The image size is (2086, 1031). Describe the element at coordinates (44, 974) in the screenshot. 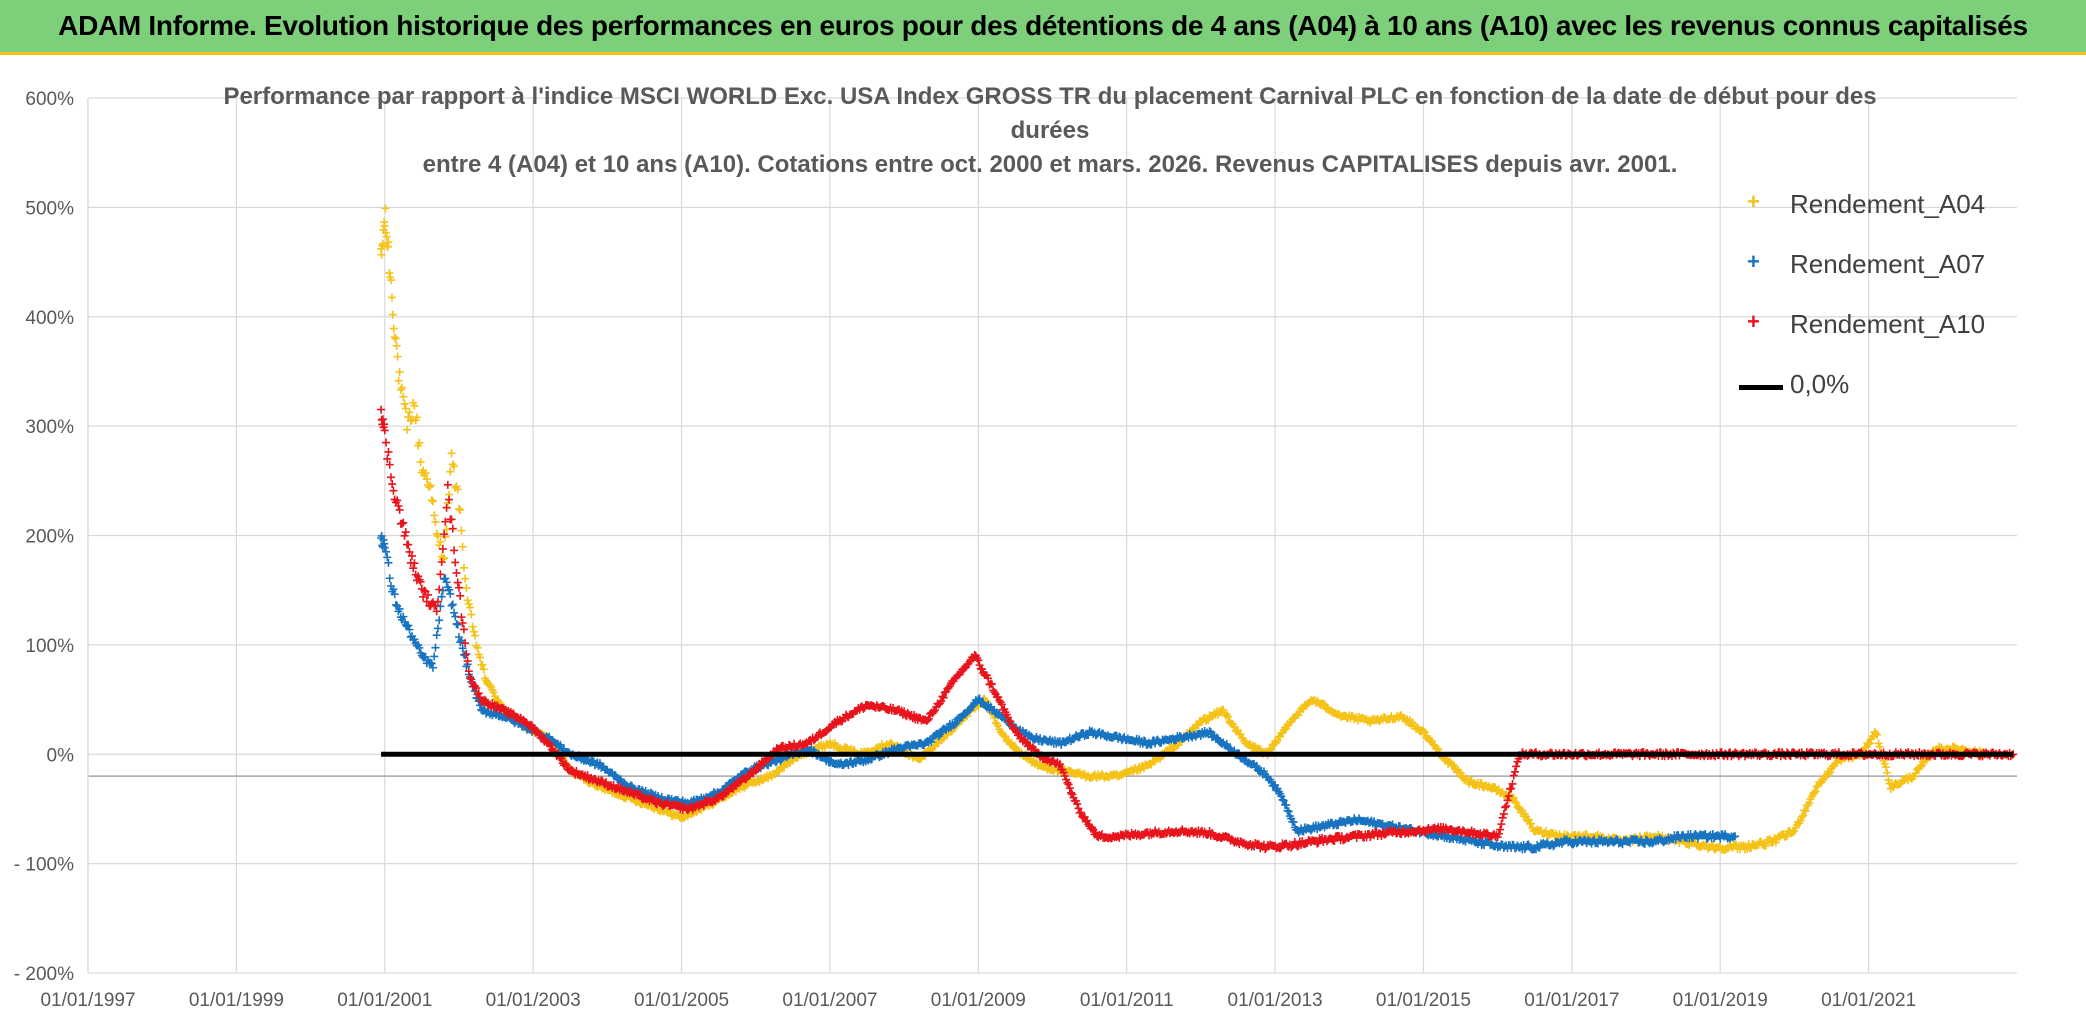

I see `y-tick-label: - 200%` at that location.